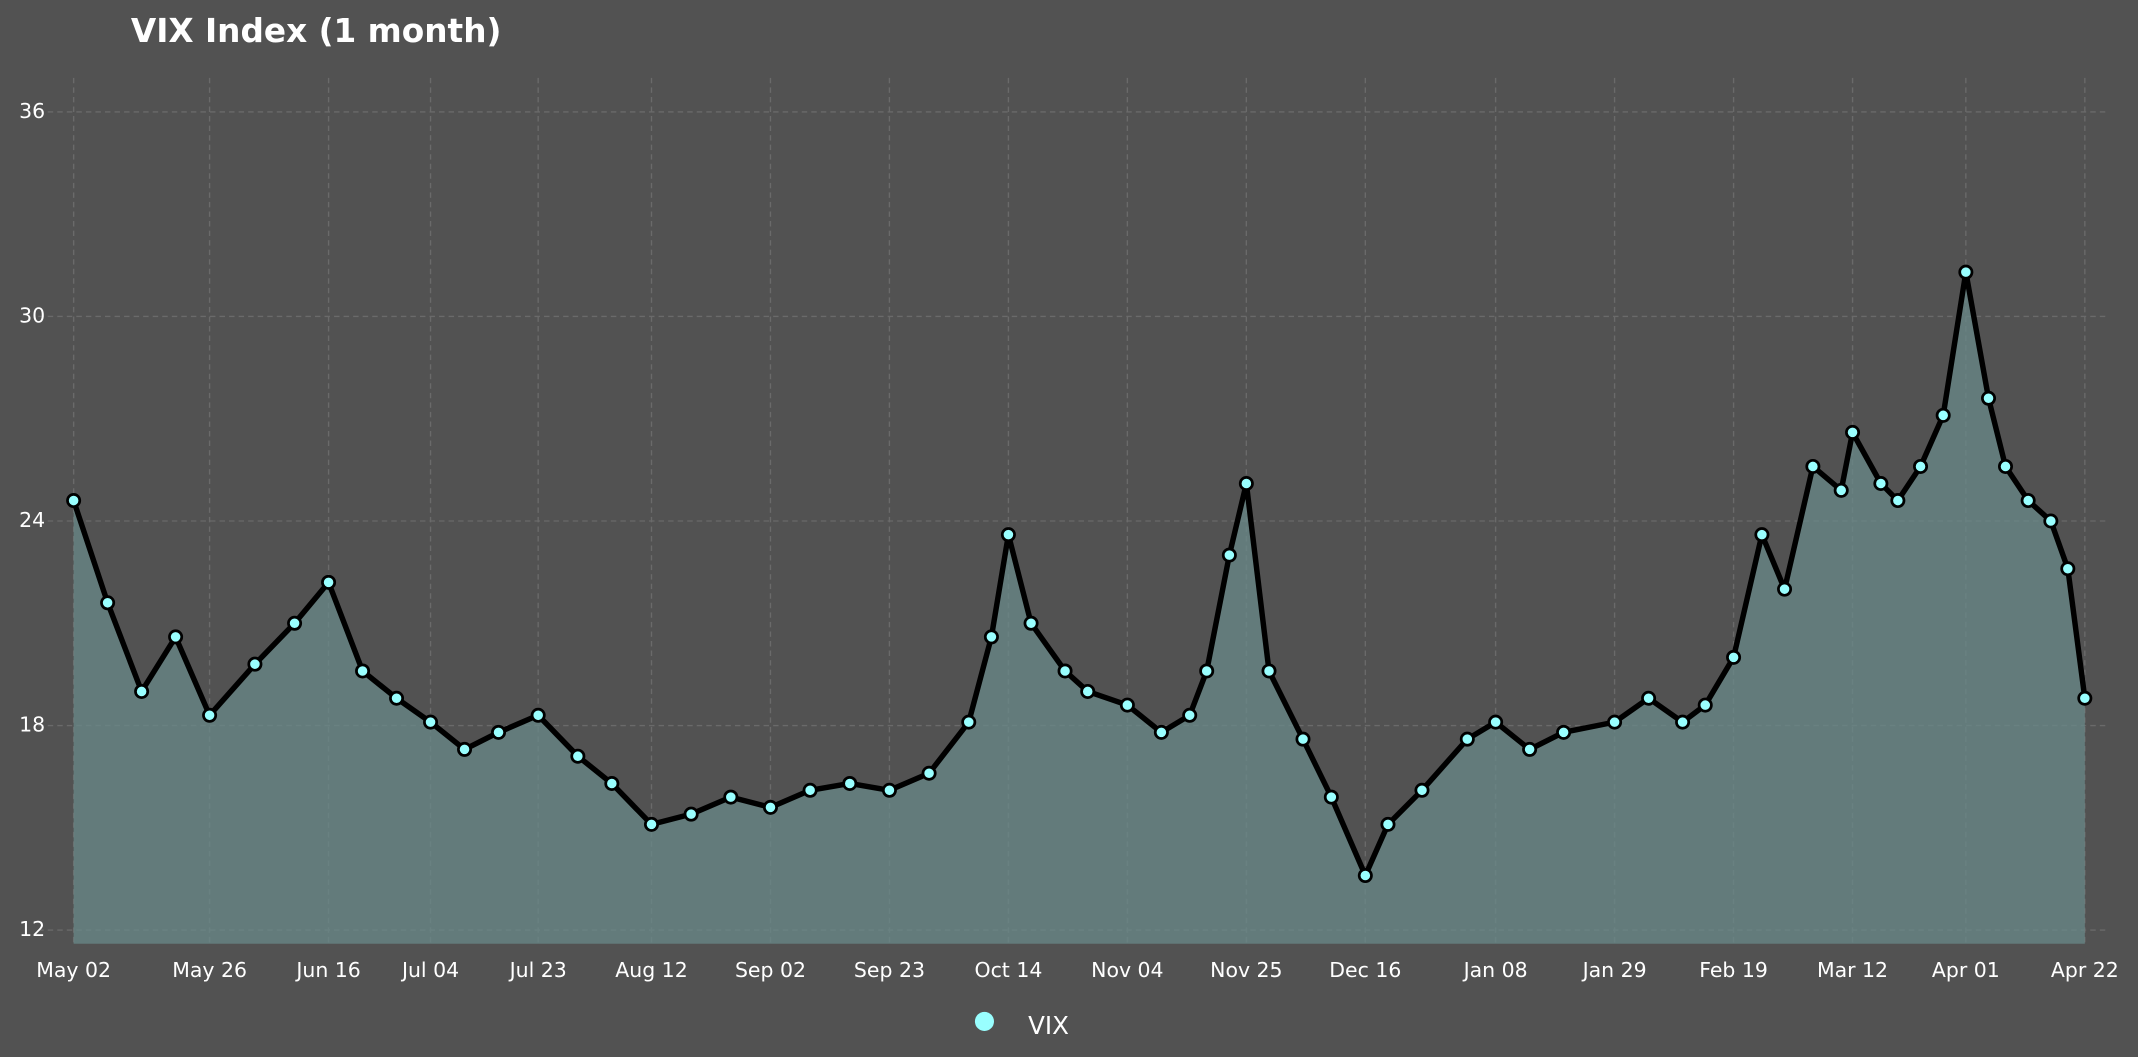 This screenshot has width=2138, height=1057. What do you see at coordinates (2085, 970) in the screenshot?
I see `x-tick-label: Apr 22` at bounding box center [2085, 970].